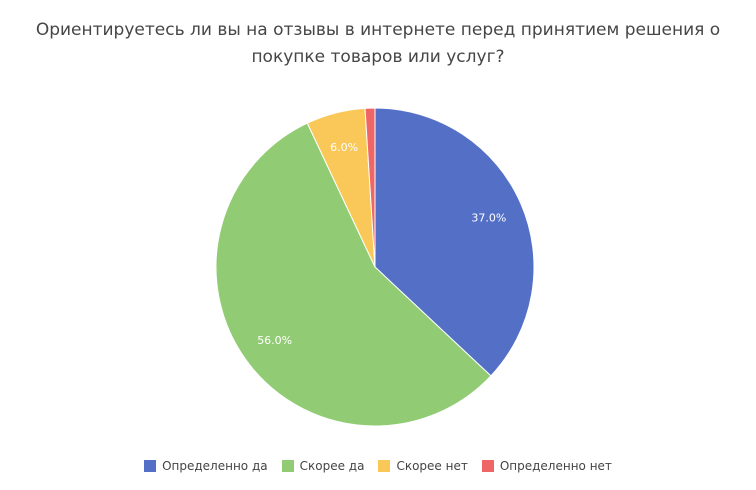 The height and width of the screenshot is (490, 756). I want to click on legend-label: Определенно да, so click(215, 466).